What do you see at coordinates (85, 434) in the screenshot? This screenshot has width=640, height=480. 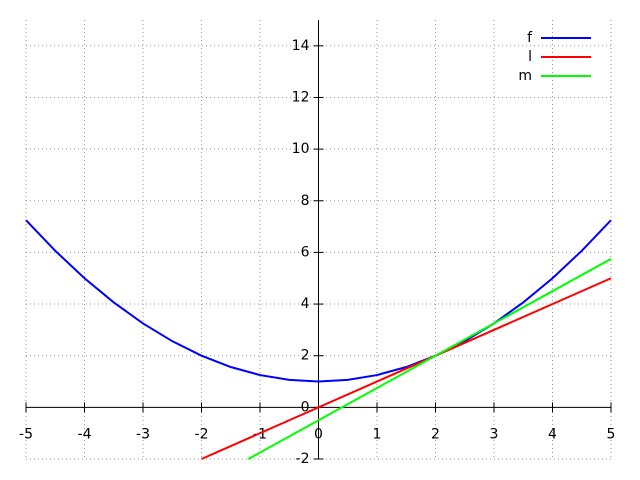 I see `x-tick-label: -4` at bounding box center [85, 434].